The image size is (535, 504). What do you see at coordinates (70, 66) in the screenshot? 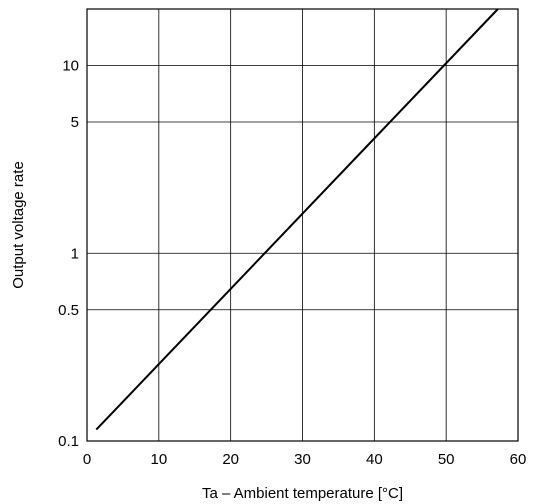
I see `y-tick-label: 10` at bounding box center [70, 66].